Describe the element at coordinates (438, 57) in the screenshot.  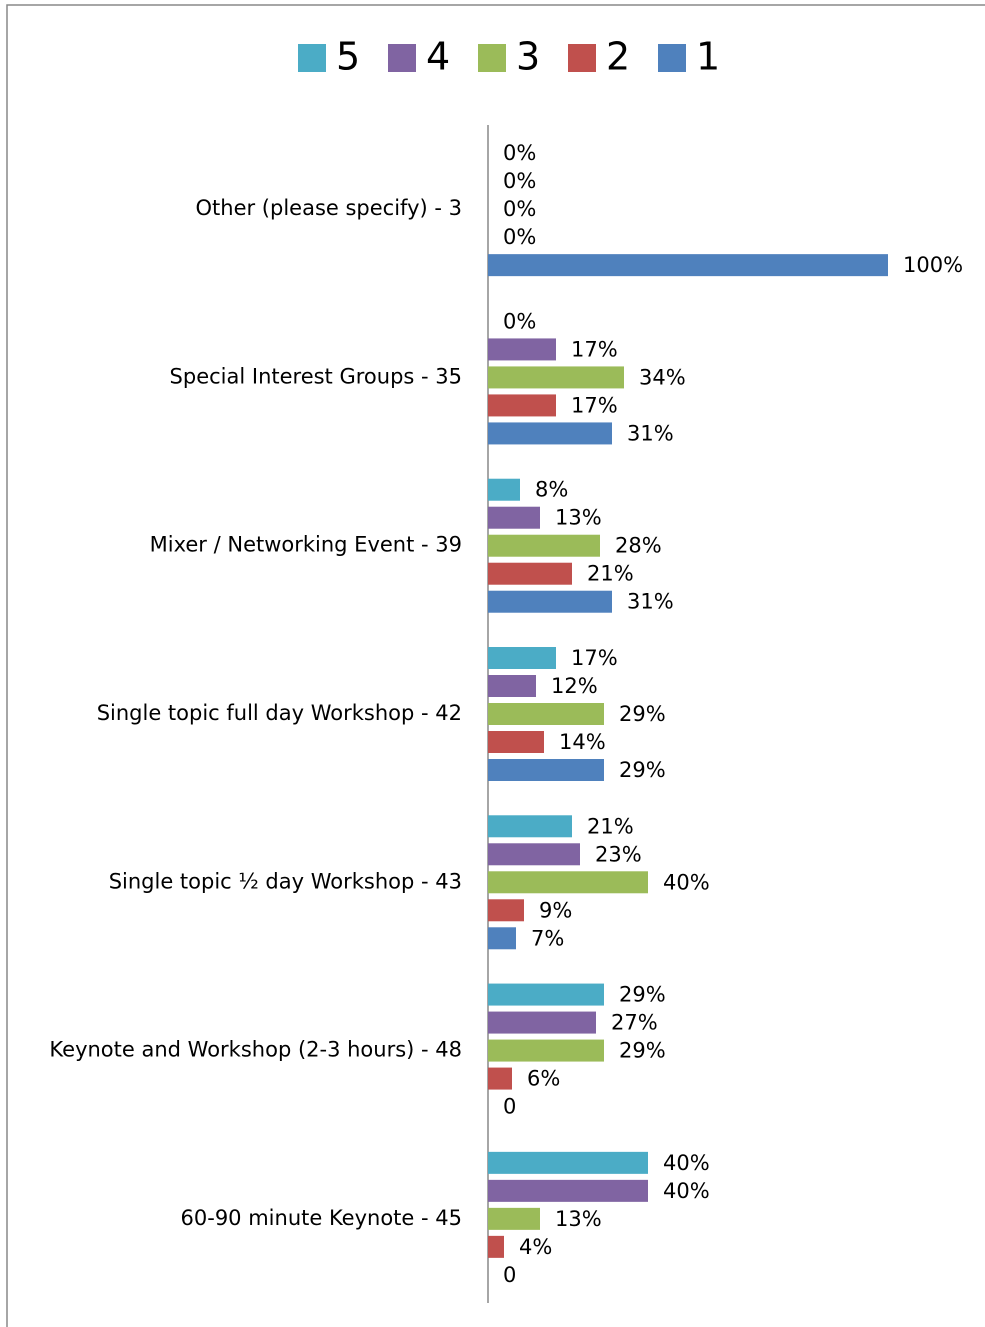
I see `legend-label: 4` at that location.